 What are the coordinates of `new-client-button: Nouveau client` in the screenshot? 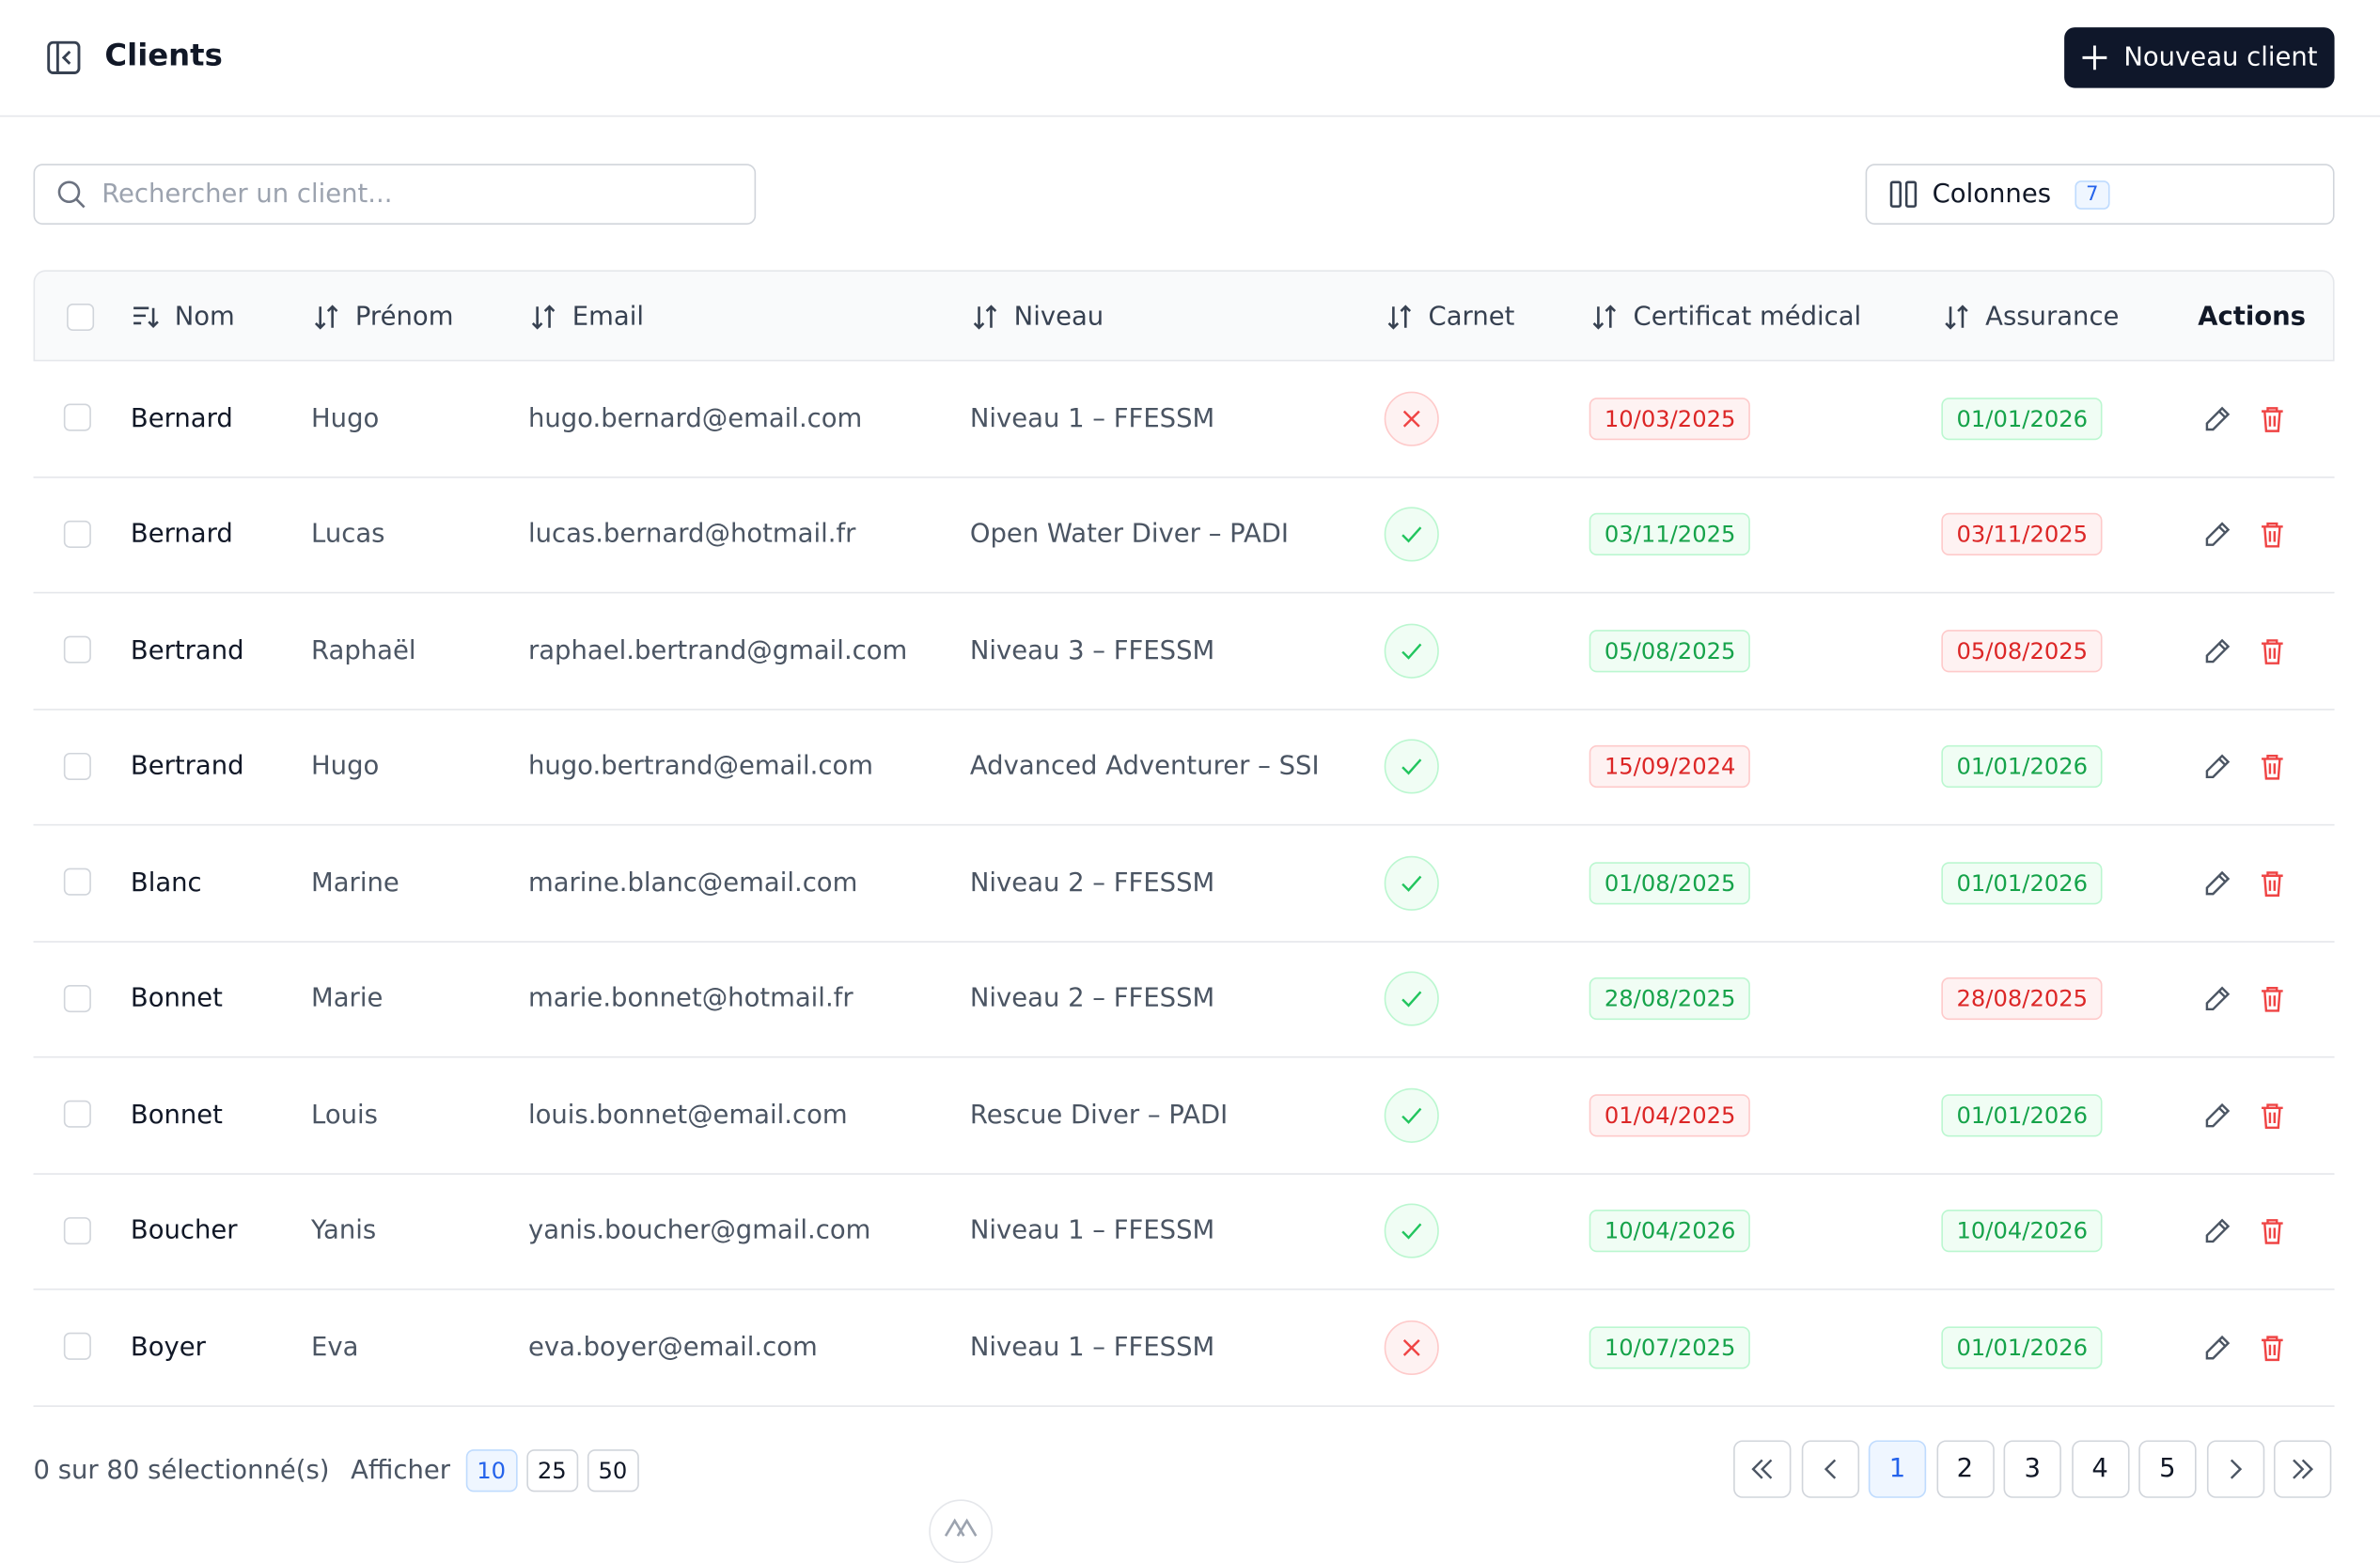 It's located at (2199, 57).